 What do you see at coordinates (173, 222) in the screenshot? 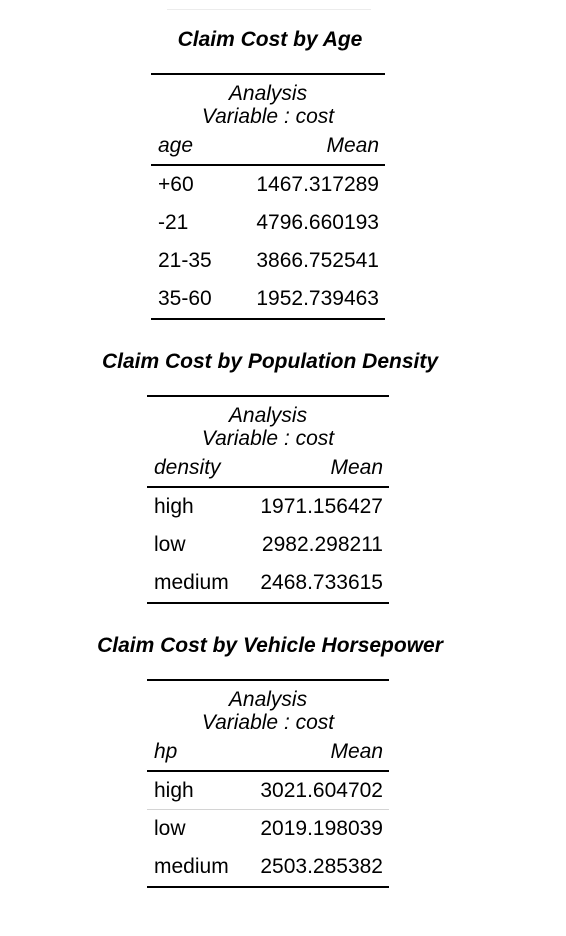
I see `row-category: -21` at bounding box center [173, 222].